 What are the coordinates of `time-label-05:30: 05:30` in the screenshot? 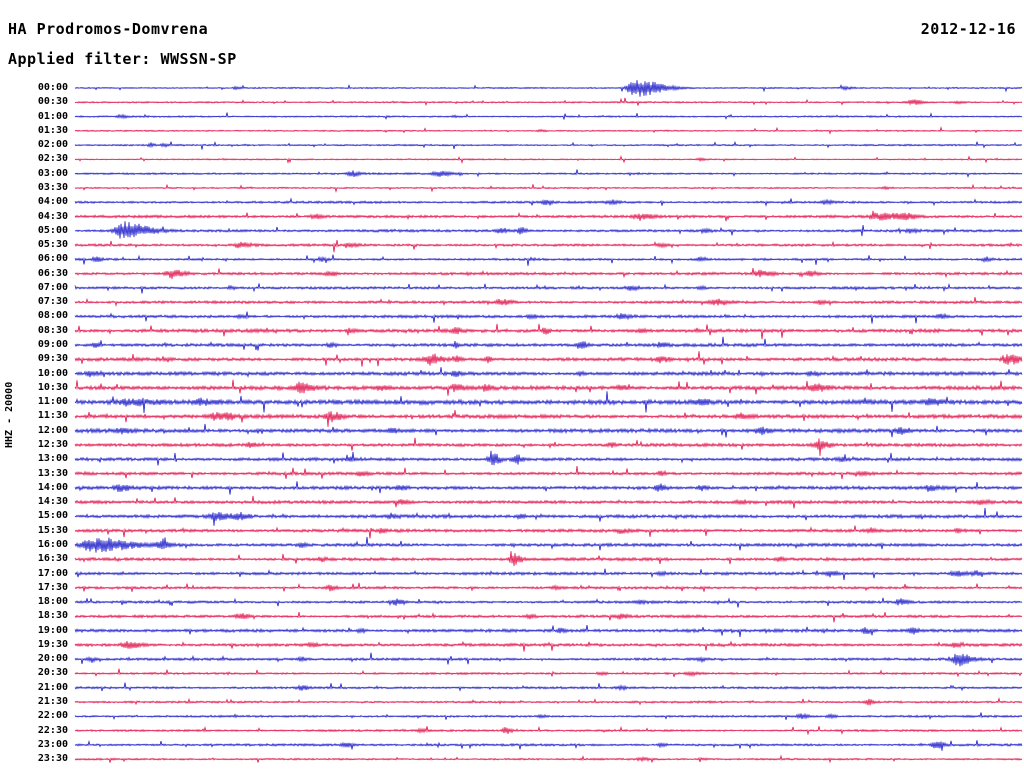 It's located at (52, 245).